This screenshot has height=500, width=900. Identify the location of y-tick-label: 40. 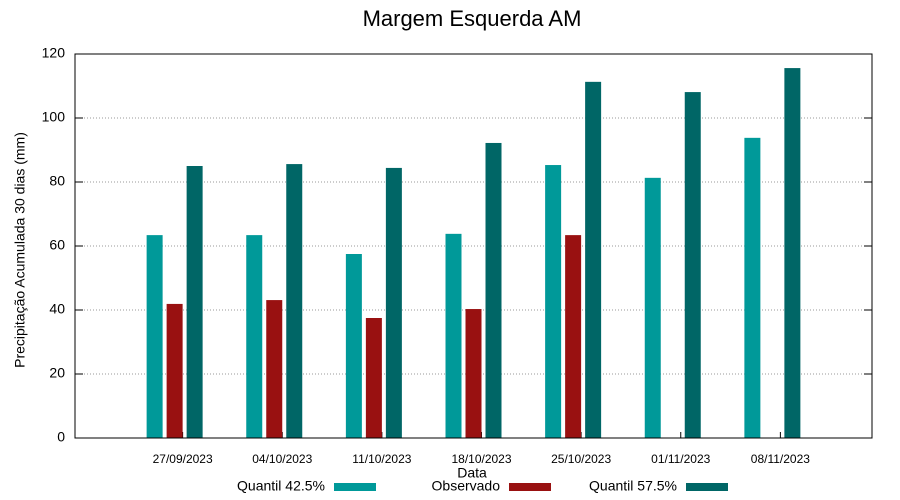
(57, 309).